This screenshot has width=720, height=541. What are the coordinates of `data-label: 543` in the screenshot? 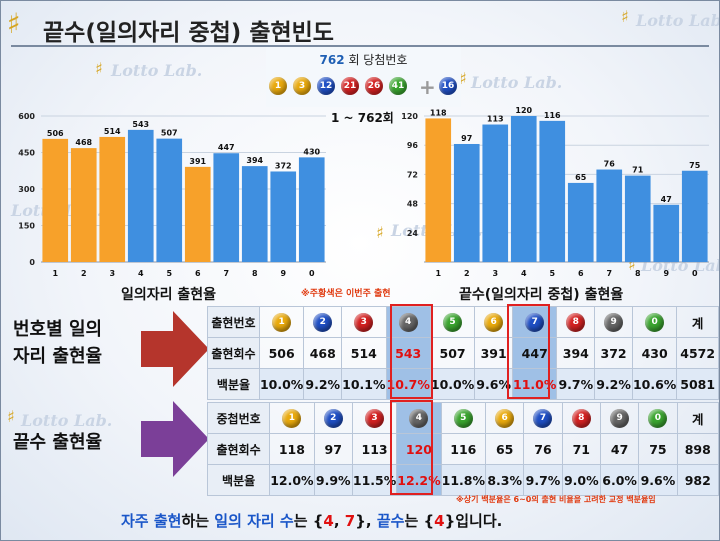 It's located at (140, 124).